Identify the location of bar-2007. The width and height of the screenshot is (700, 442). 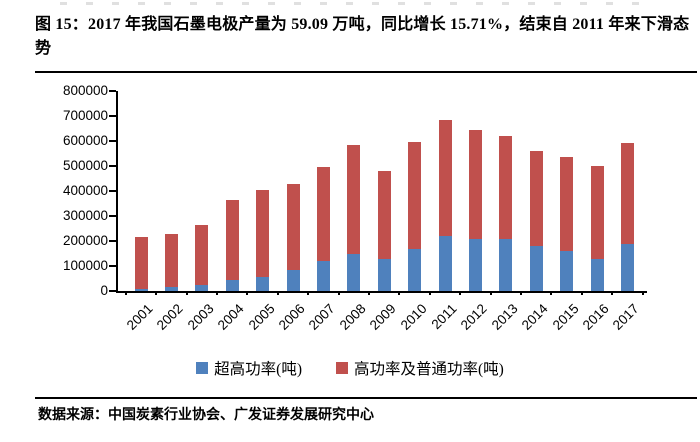
(323, 229).